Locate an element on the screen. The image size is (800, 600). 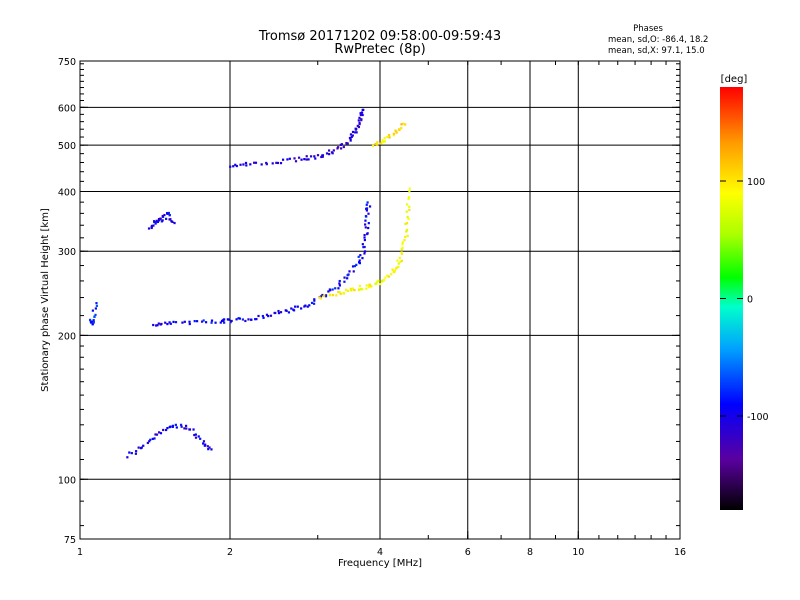
x-tick-label: 16 is located at coordinates (680, 552).